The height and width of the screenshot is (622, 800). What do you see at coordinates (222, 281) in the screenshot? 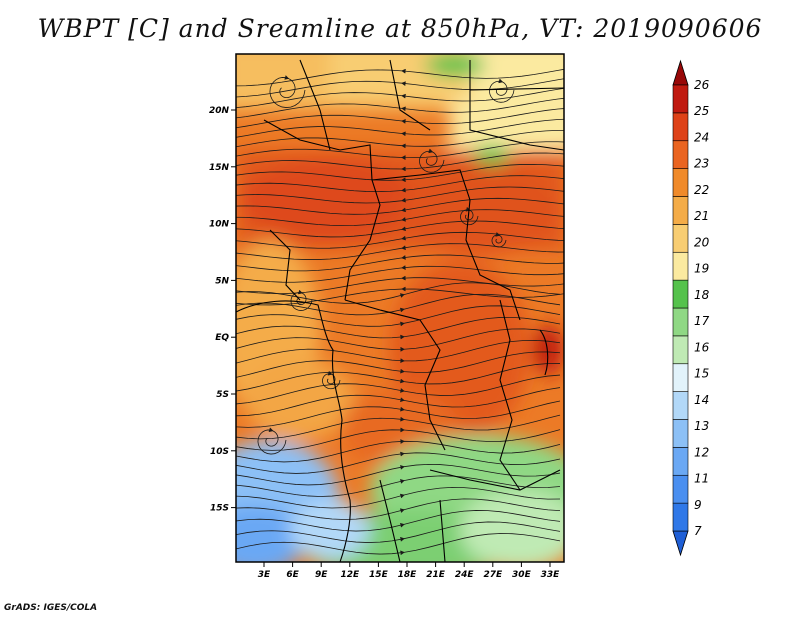
I see `lat-tick-label: 5N` at bounding box center [222, 281].